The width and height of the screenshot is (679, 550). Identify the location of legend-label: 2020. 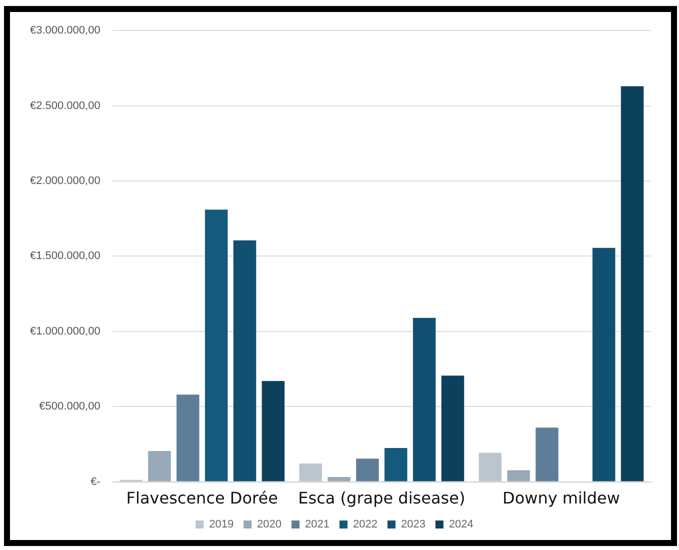
(269, 524).